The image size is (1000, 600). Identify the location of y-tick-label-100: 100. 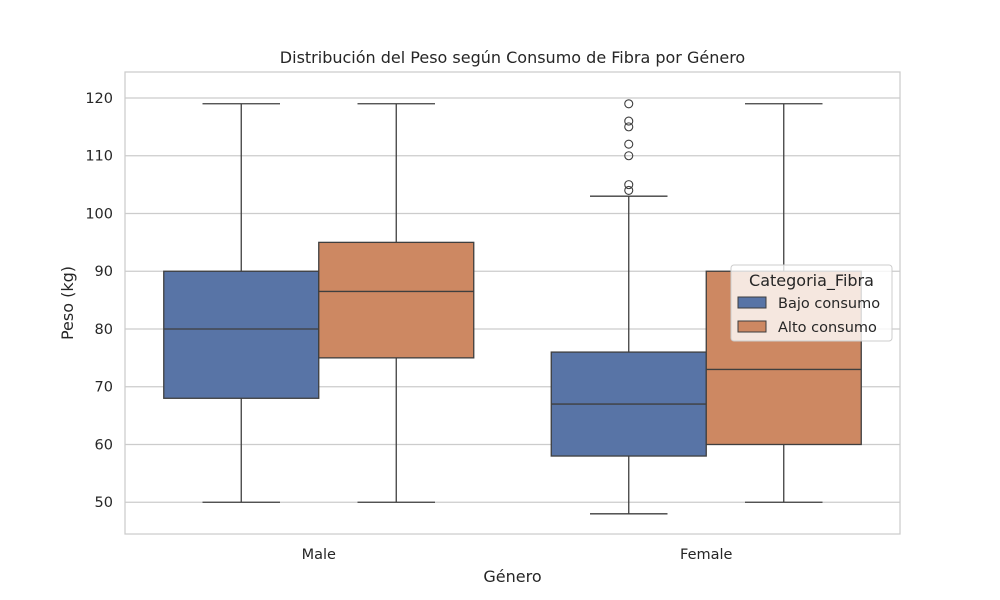
(99, 214).